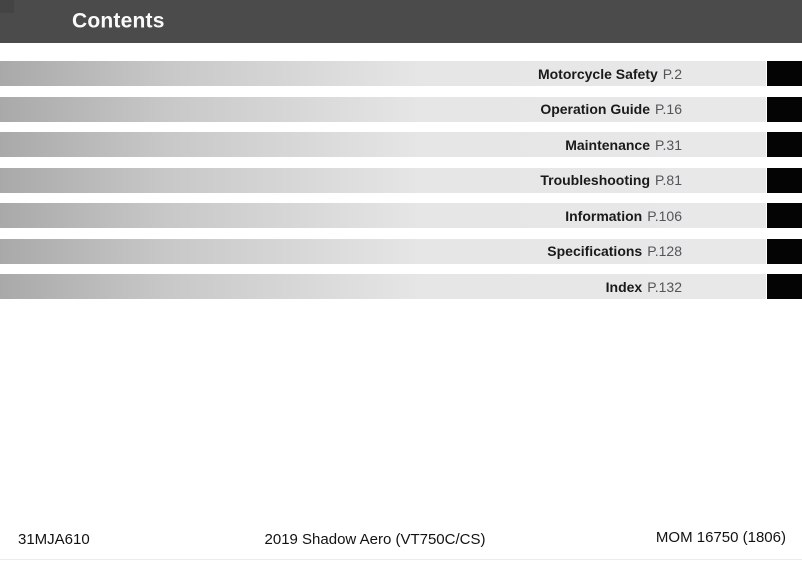 The image size is (802, 567). What do you see at coordinates (595, 180) in the screenshot?
I see `section-title: Troubleshooting` at bounding box center [595, 180].